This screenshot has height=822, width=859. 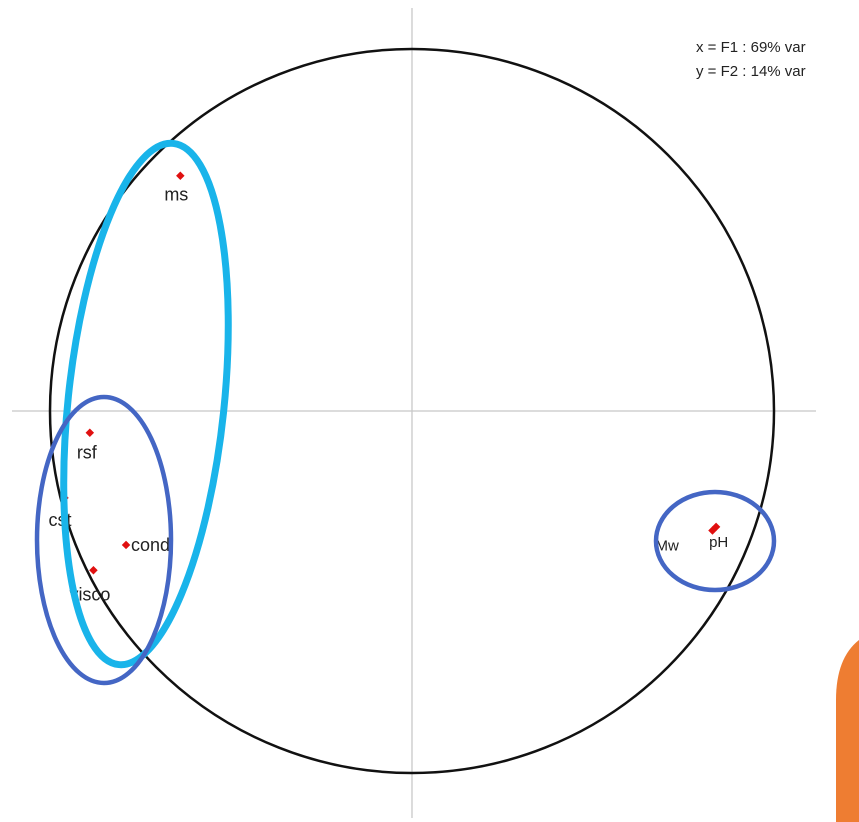 I want to click on point-label-ph: pH, so click(x=718, y=542).